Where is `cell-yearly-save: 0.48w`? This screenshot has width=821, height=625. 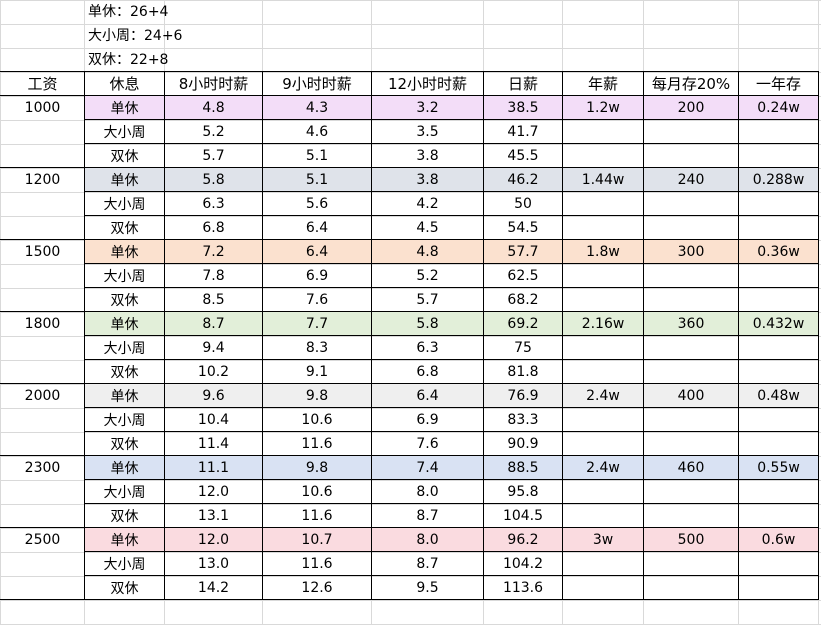 cell-yearly-save: 0.48w is located at coordinates (778, 395).